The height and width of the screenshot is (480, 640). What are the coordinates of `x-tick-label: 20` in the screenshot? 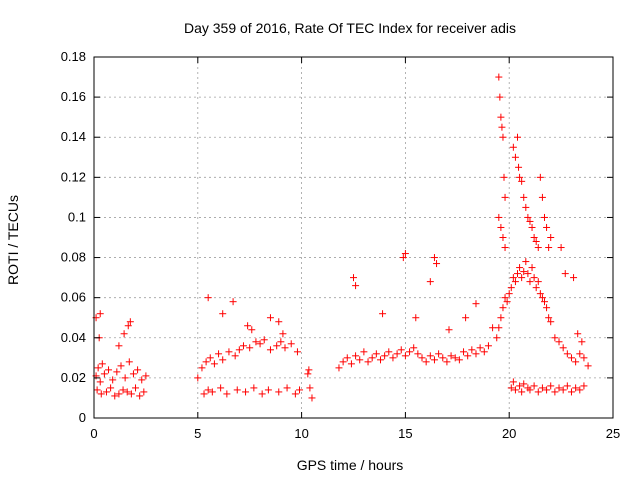 It's located at (509, 433).